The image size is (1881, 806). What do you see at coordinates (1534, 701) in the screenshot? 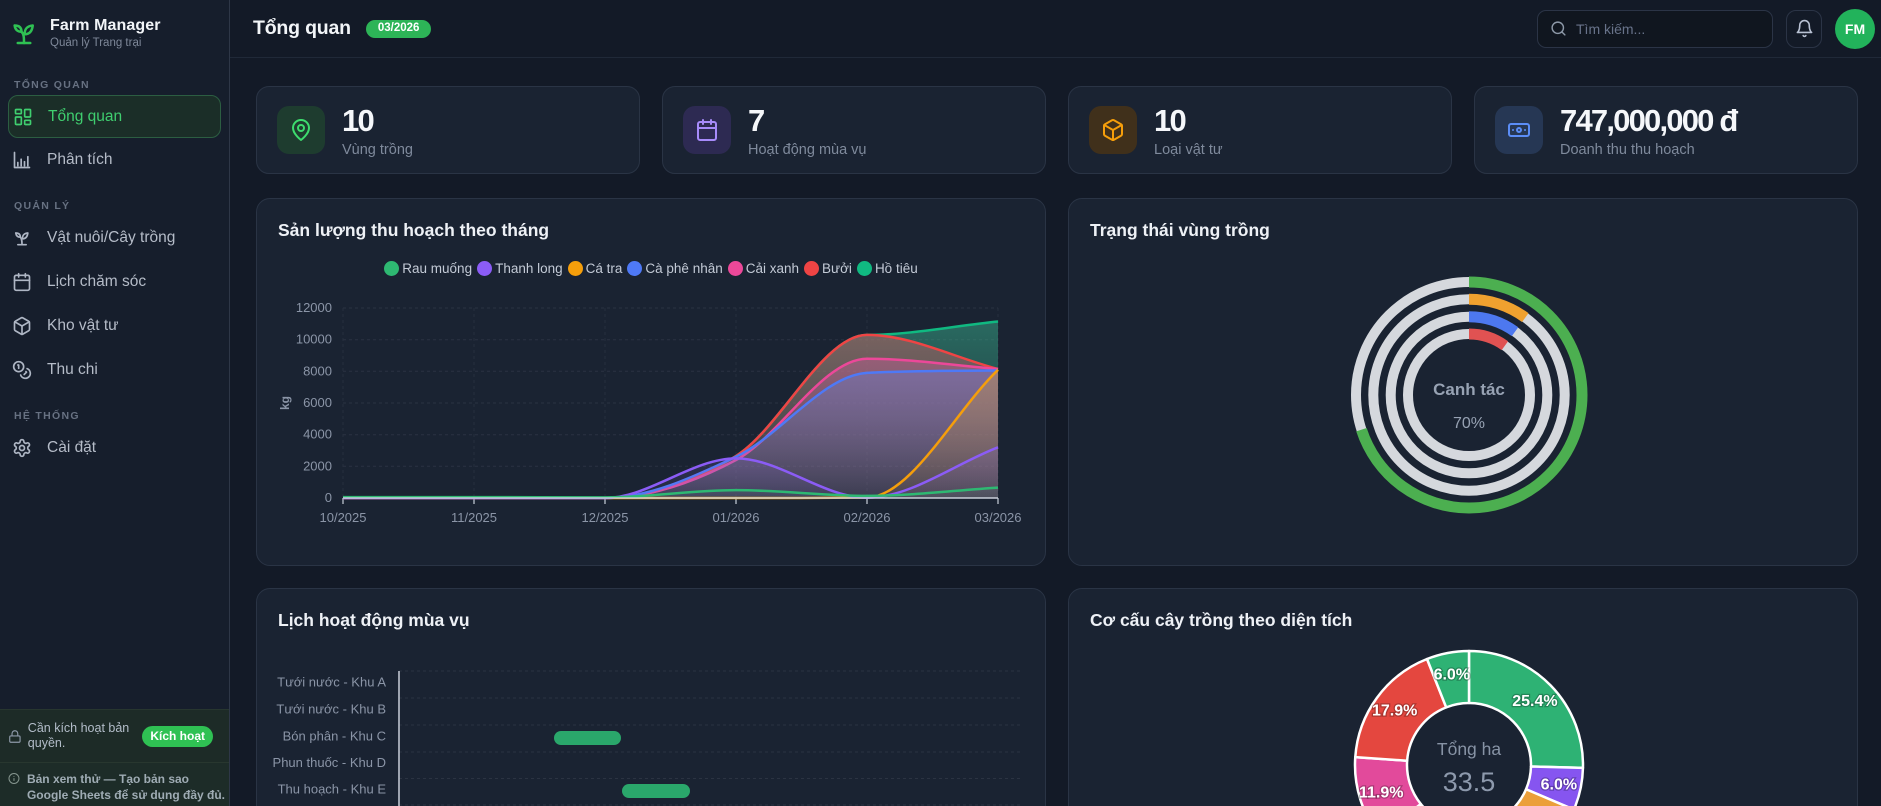
I see `svg-text: 25.4%` at bounding box center [1534, 701].